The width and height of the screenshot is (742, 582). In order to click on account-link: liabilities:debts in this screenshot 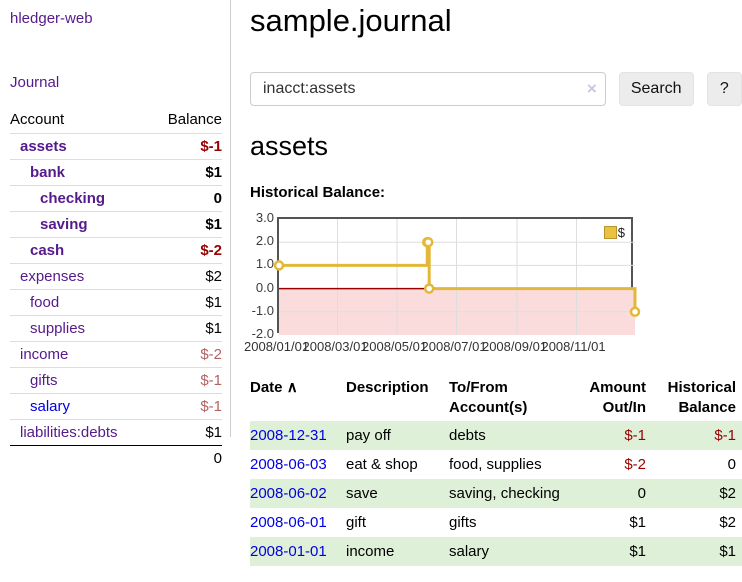, I will do `click(69, 432)`.